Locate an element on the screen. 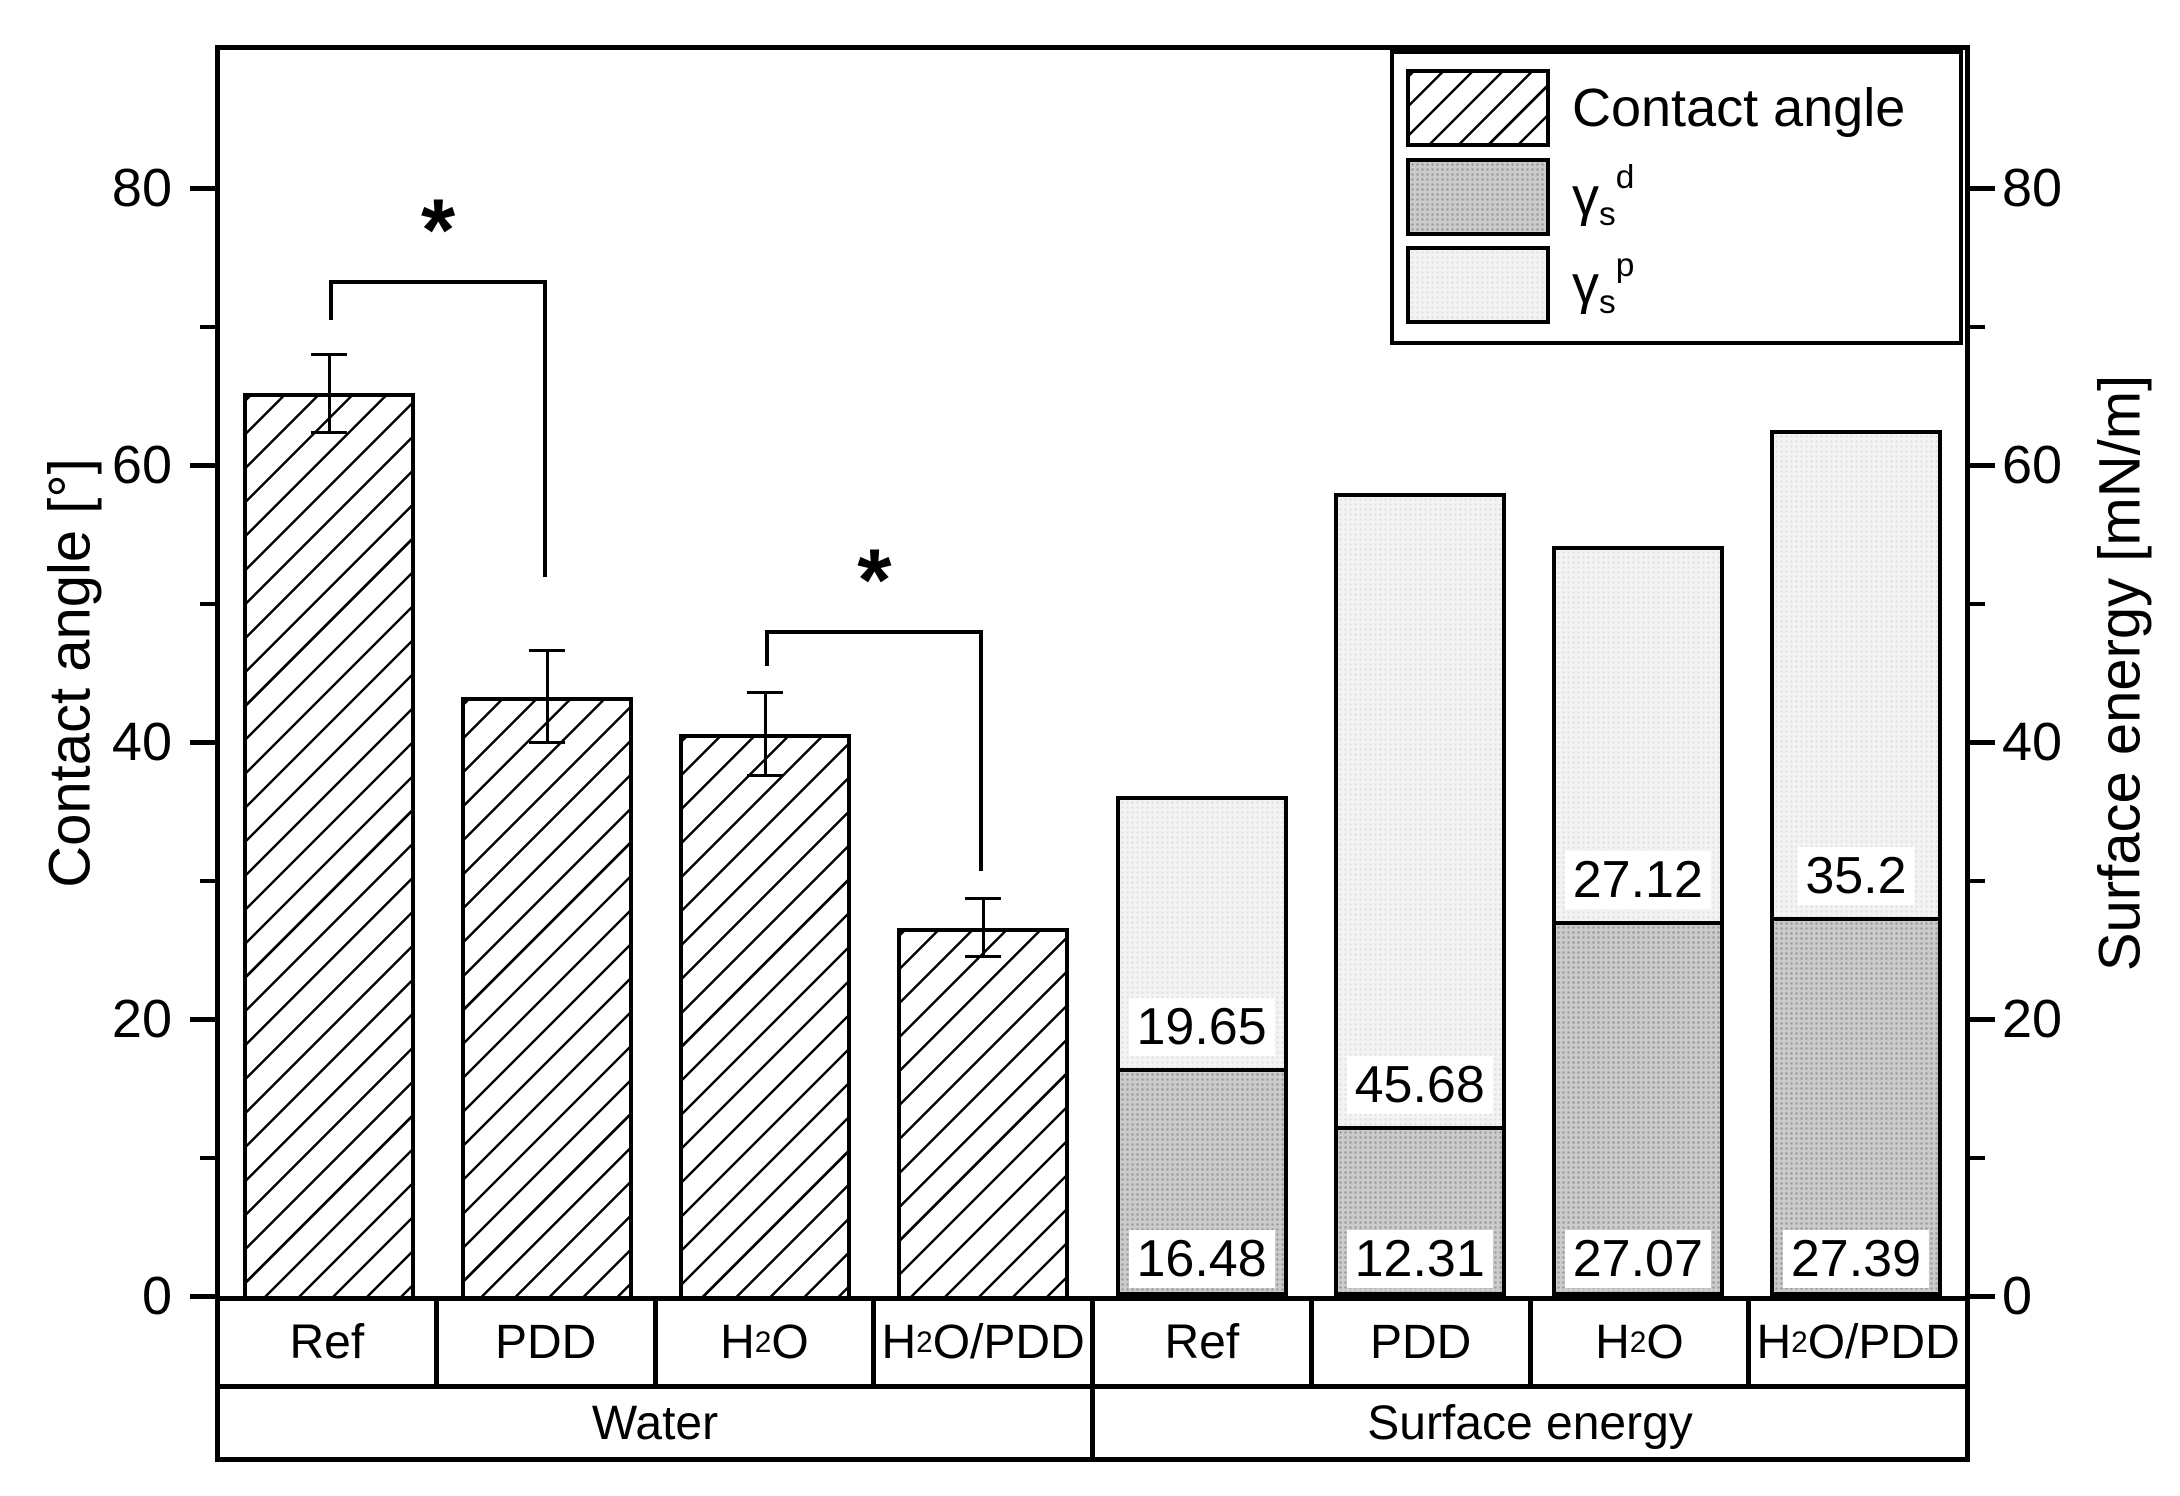 This screenshot has height=1496, width=2180. label-part: d is located at coordinates (1625, 177).